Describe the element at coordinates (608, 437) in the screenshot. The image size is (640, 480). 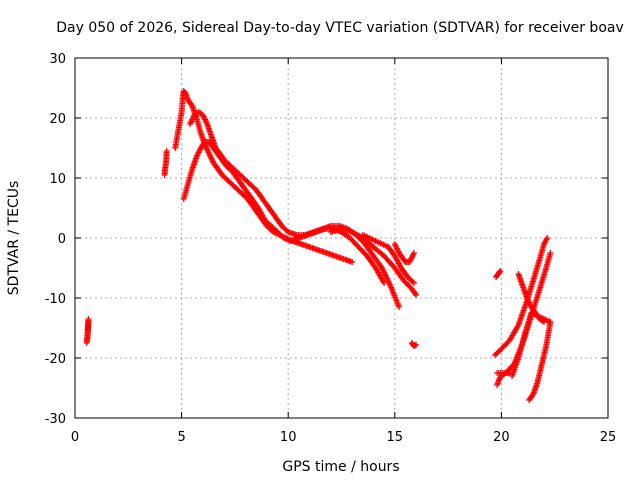
I see `x-tick-label: 25` at that location.